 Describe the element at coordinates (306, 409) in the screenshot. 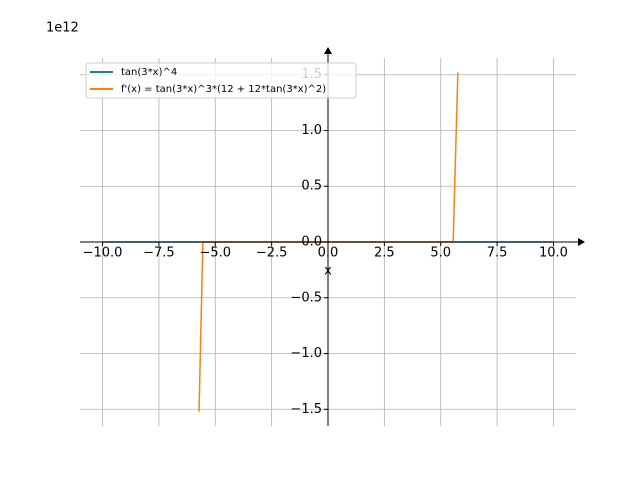

I see `y-tick-label: −1.5` at that location.